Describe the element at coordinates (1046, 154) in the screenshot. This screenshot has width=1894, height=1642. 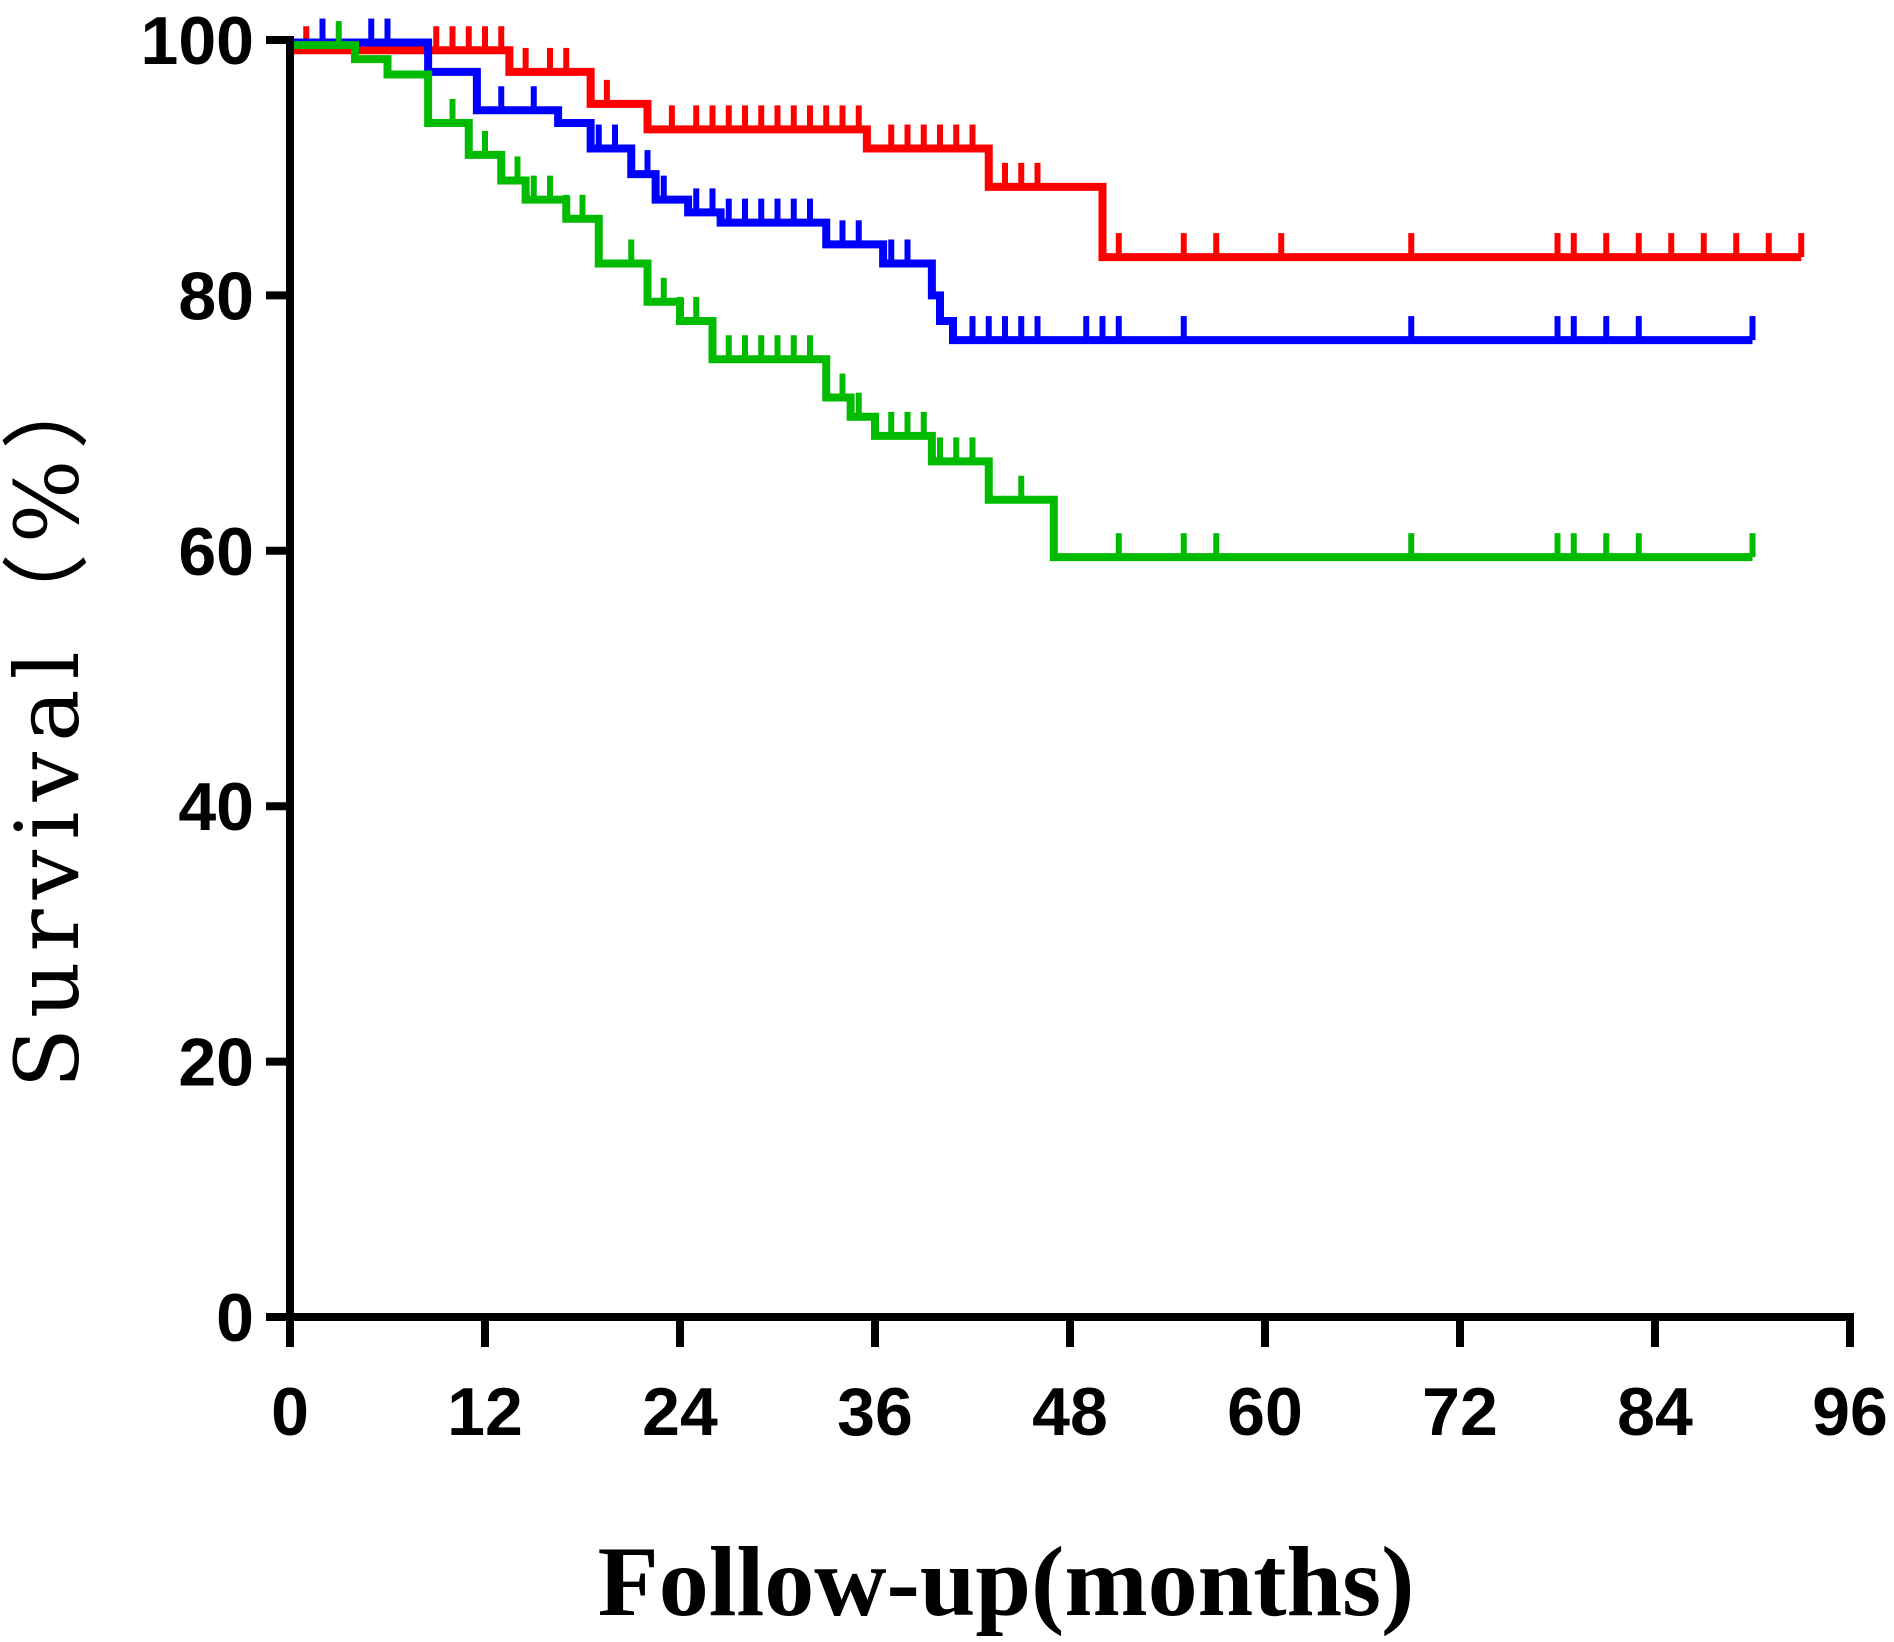
I see `series-1-line` at that location.